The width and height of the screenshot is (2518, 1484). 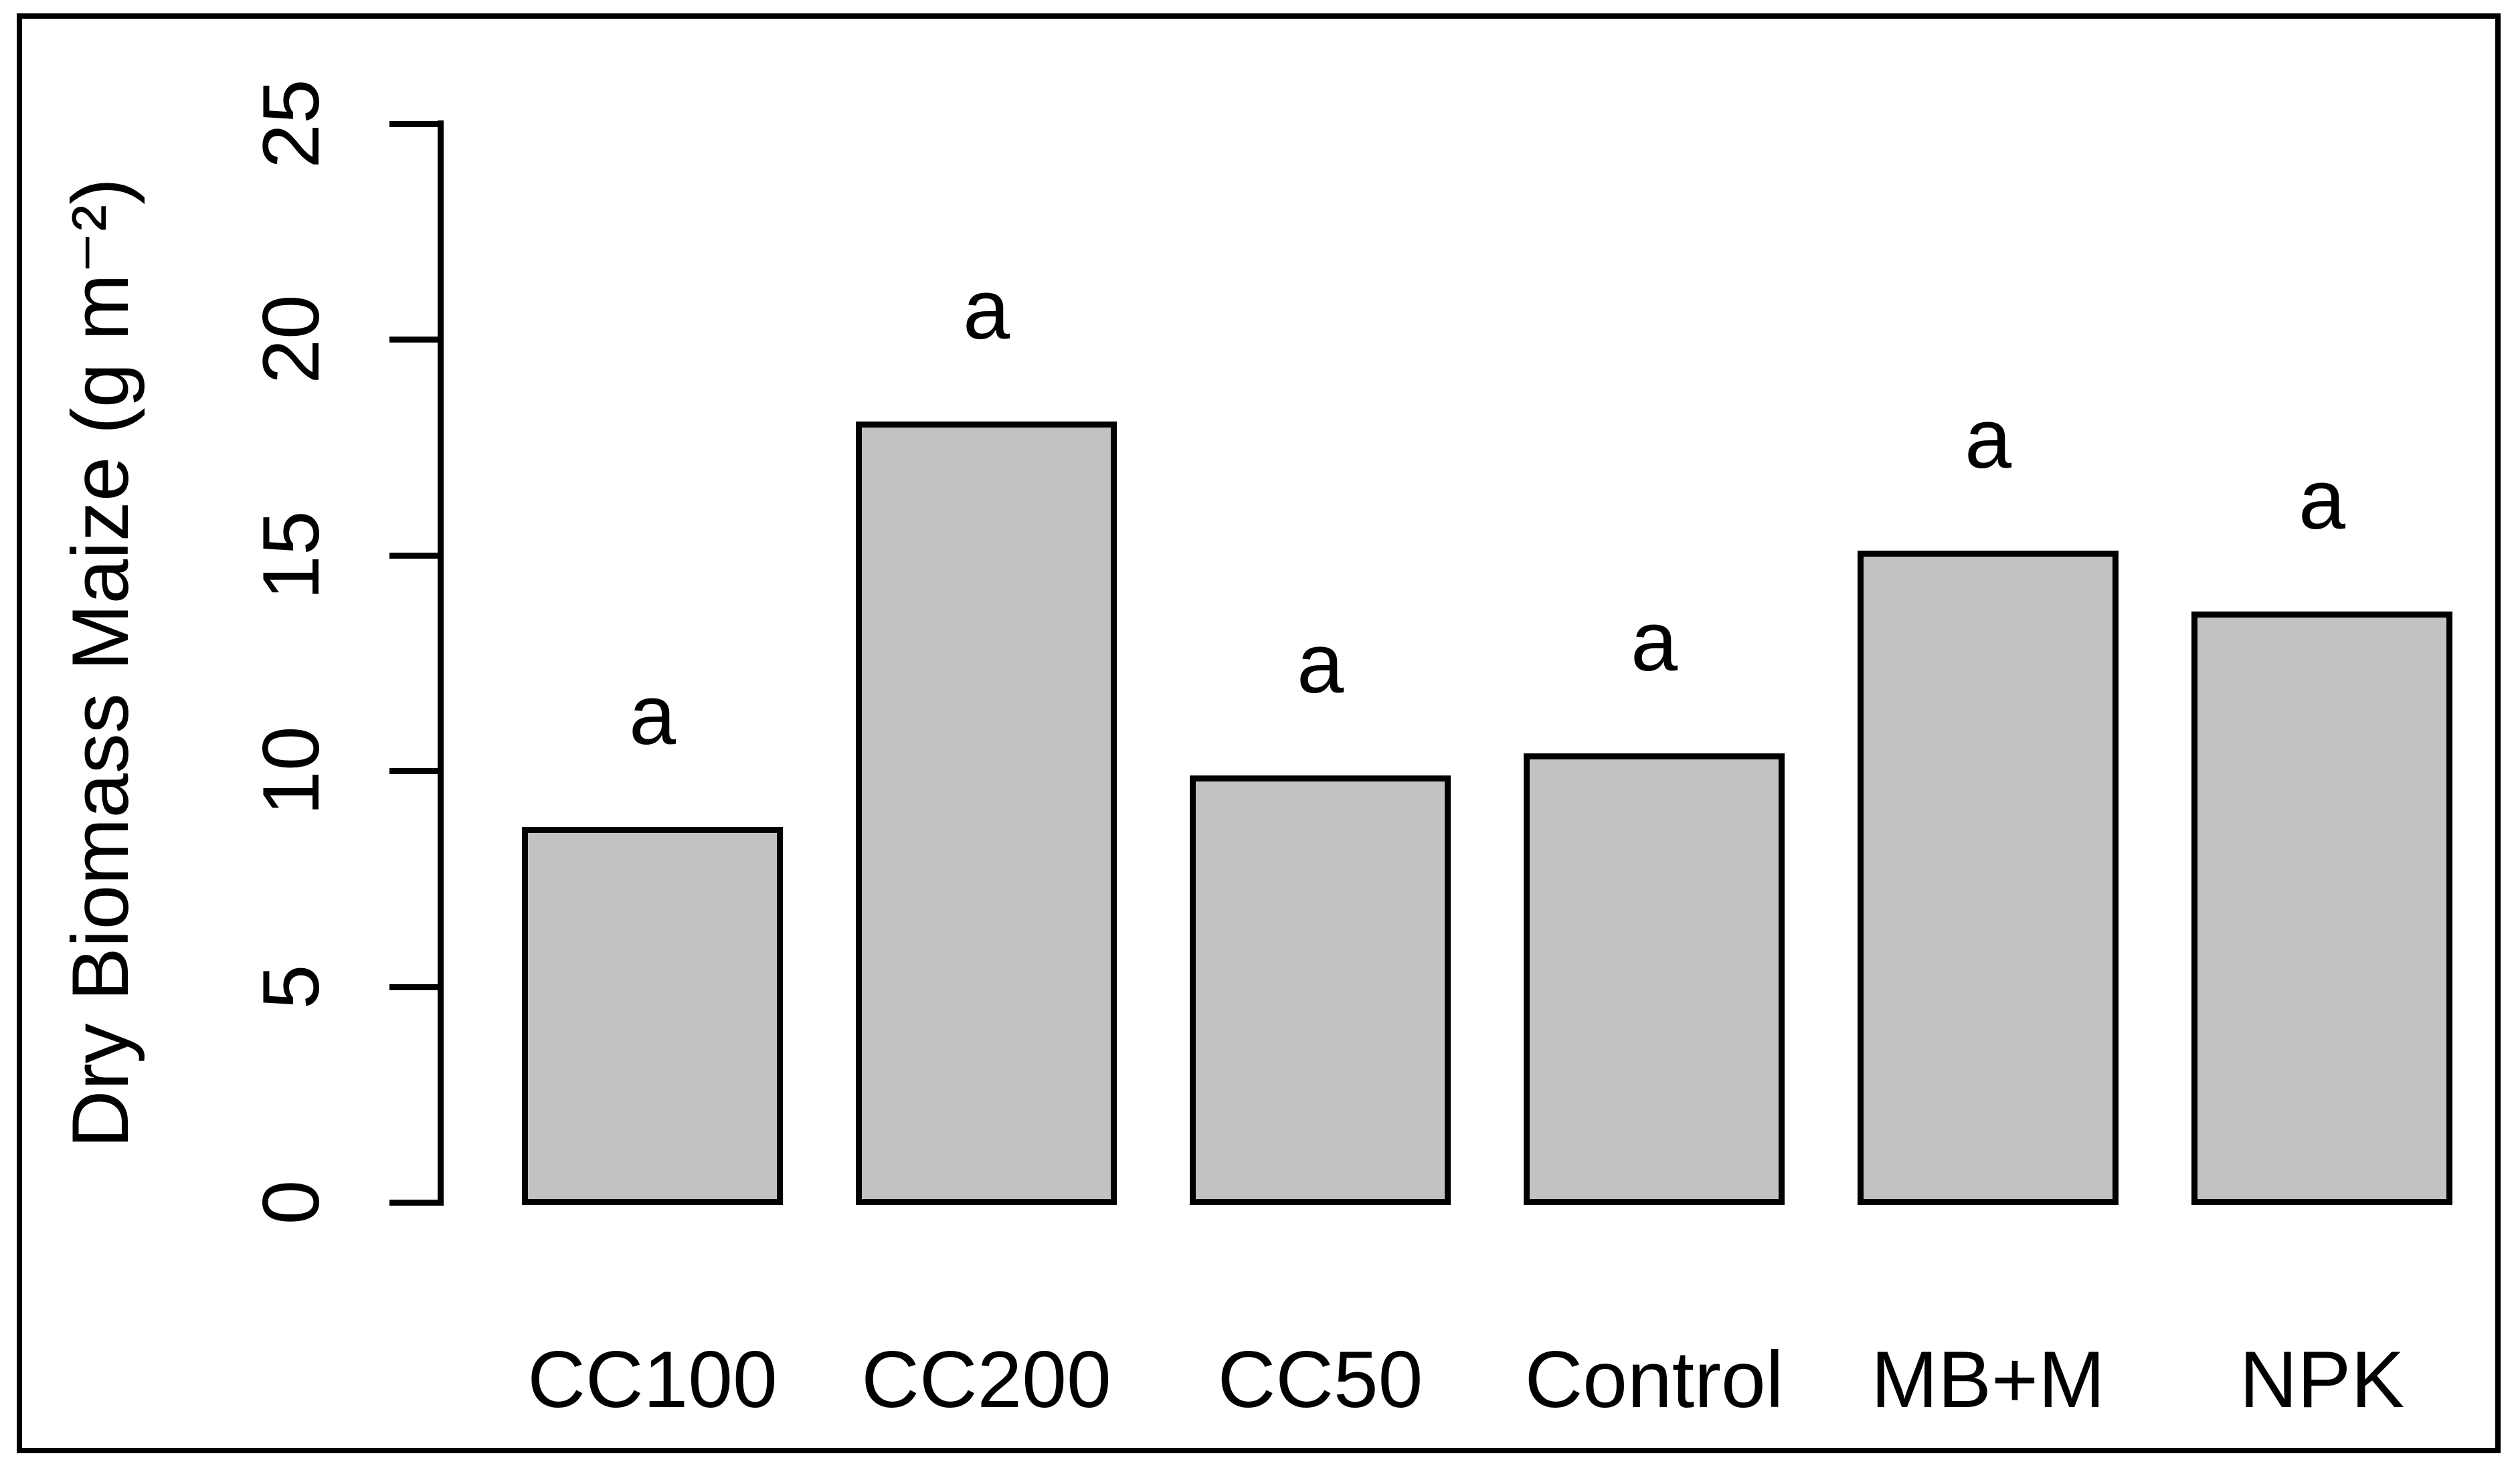 What do you see at coordinates (441, 663) in the screenshot?
I see `y-axis-line` at bounding box center [441, 663].